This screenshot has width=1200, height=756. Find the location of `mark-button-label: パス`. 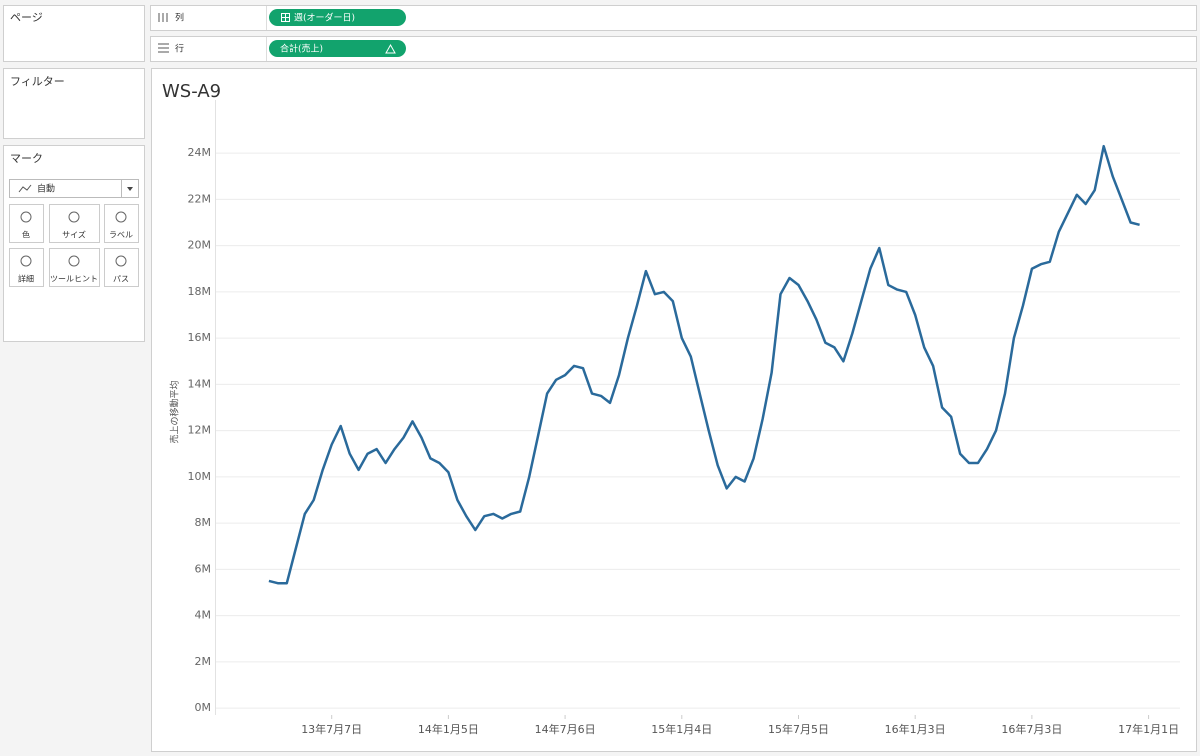

mark-button-label: パス is located at coordinates (121, 279).